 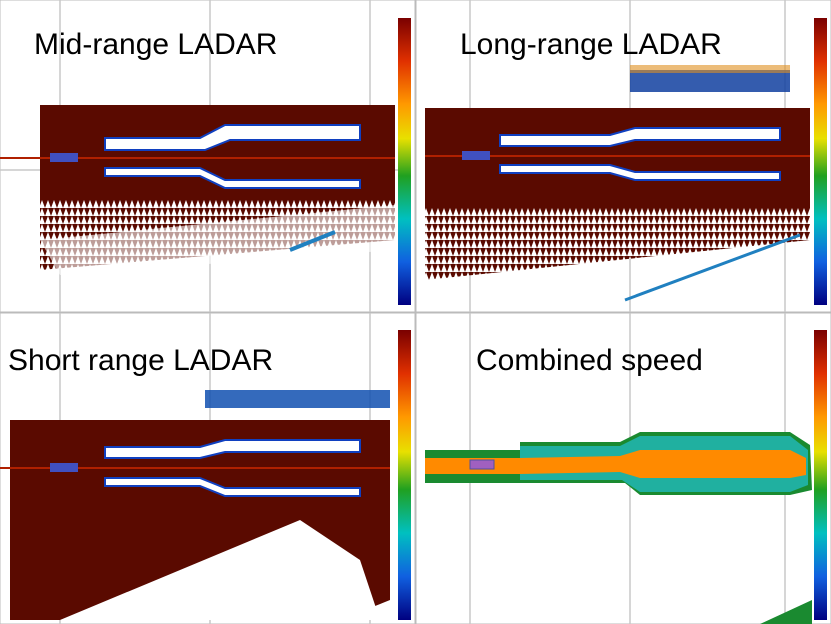 I want to click on panel-label: Short range LADAR, so click(x=140, y=360).